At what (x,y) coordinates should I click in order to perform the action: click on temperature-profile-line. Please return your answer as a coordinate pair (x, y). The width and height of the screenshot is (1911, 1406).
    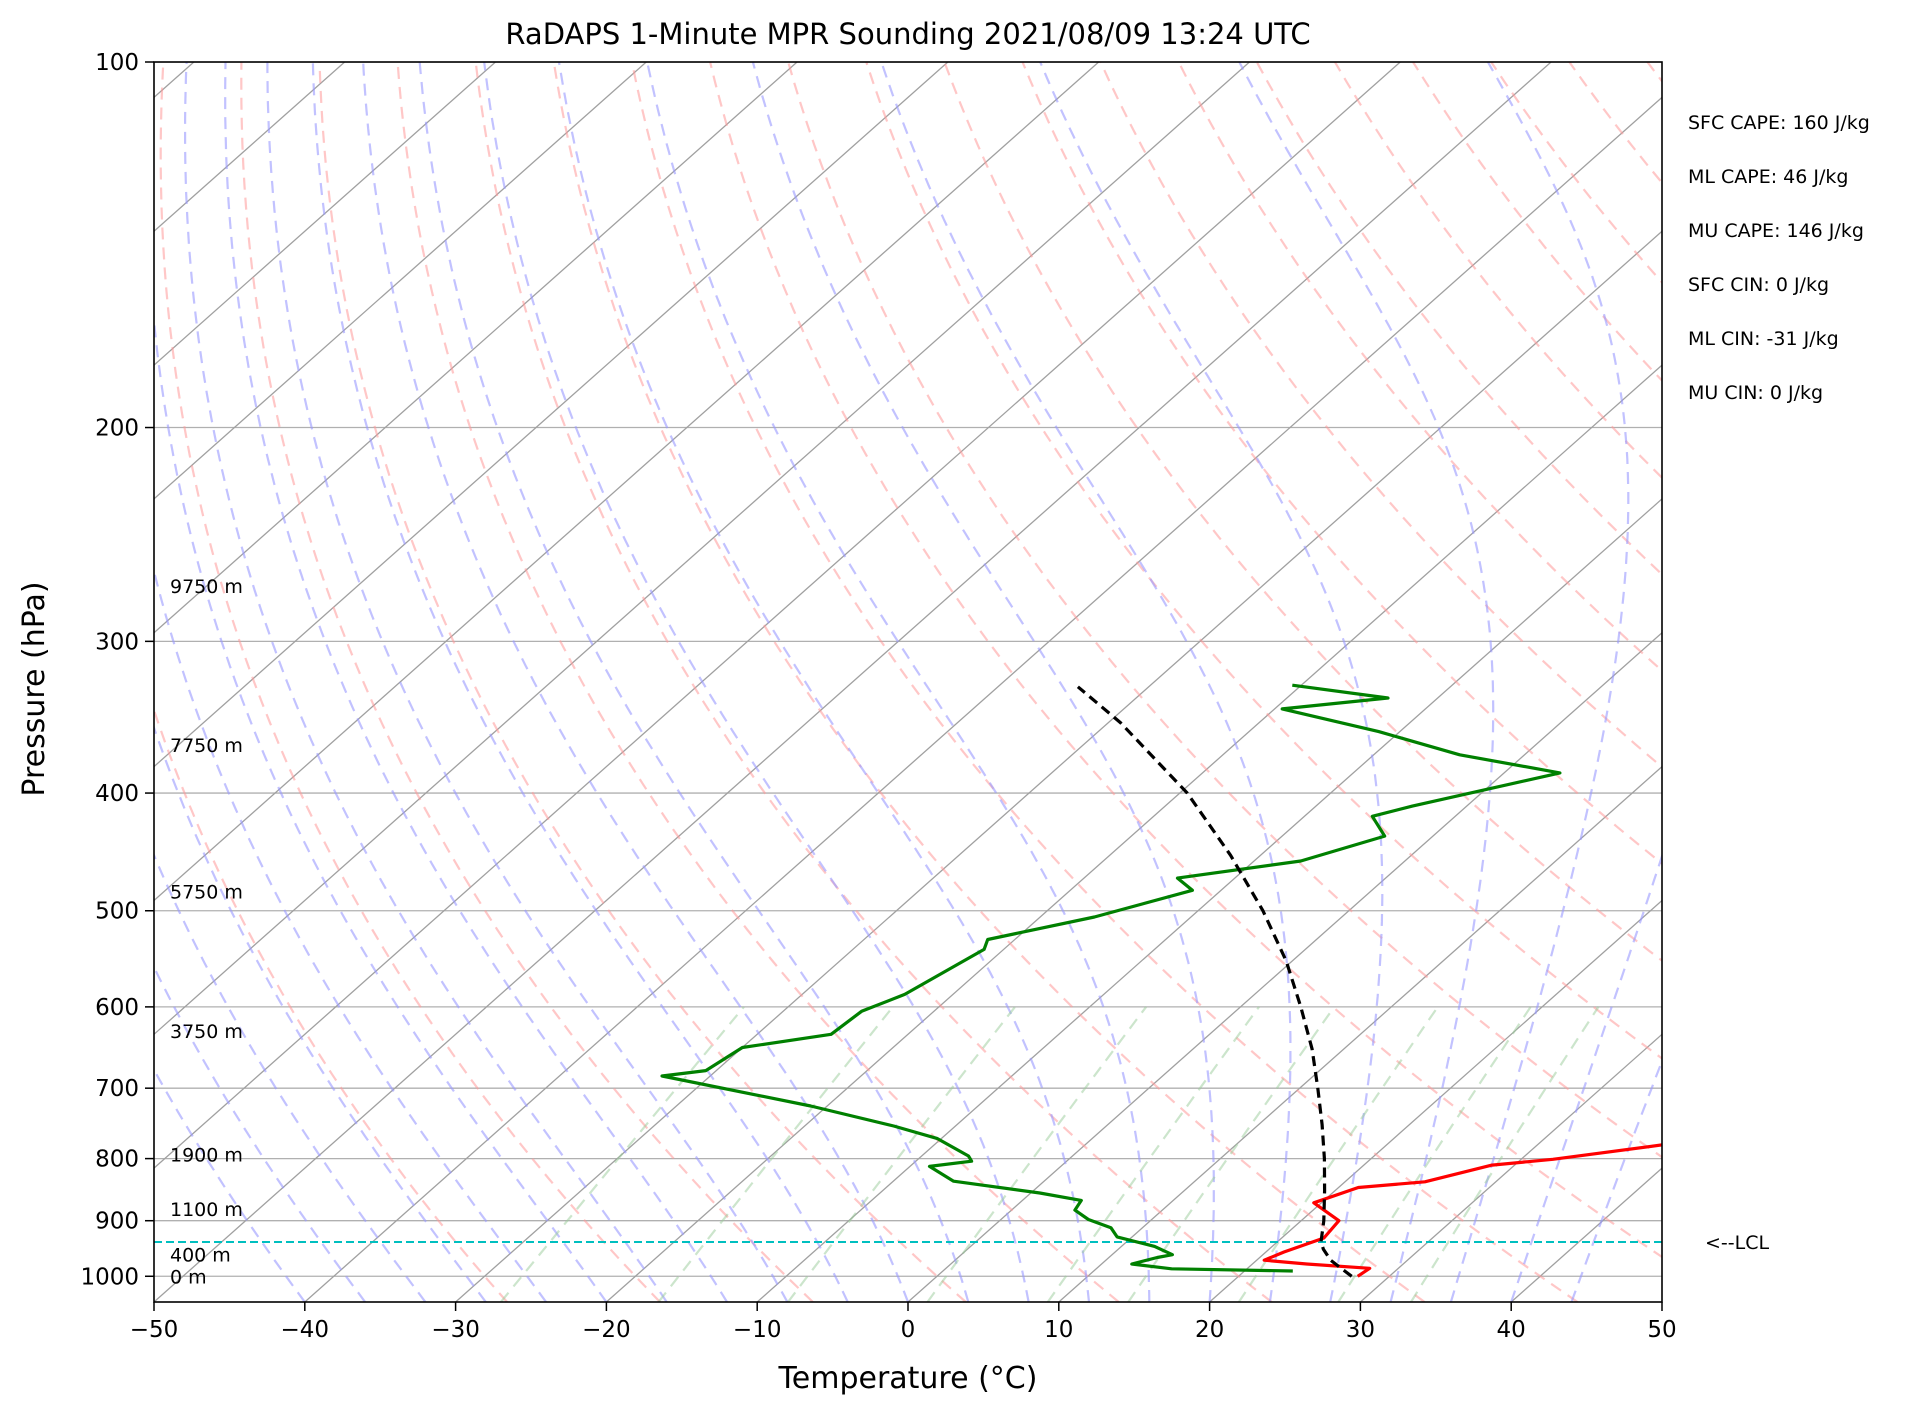
    Looking at the image, I should click on (1462, 1210).